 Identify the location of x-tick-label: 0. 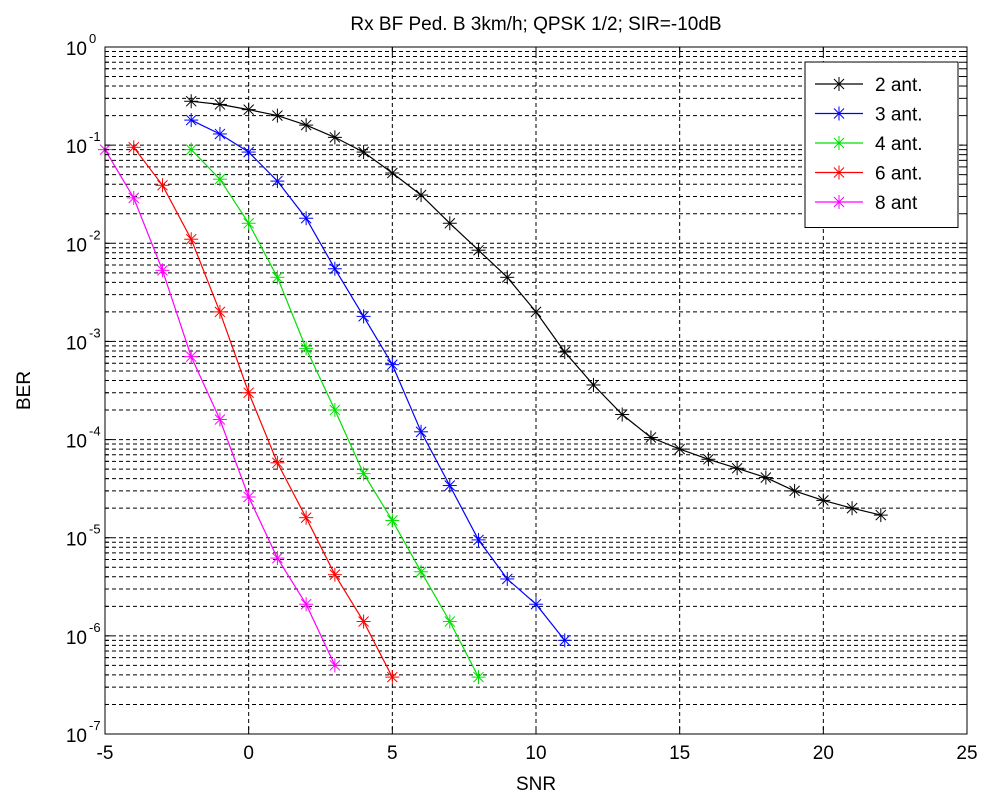
(248, 753).